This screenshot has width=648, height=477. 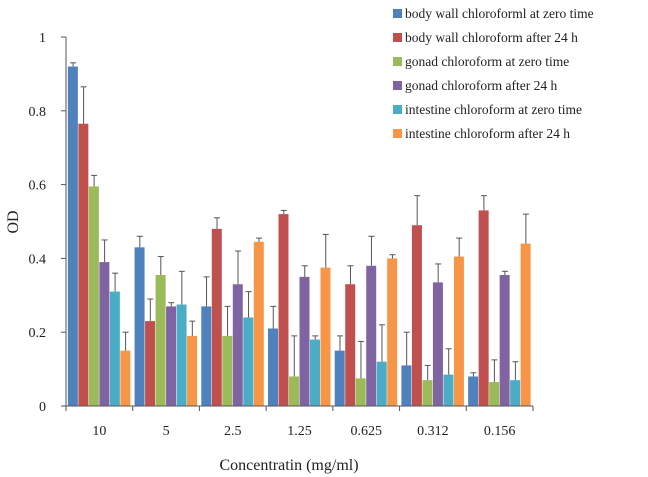 What do you see at coordinates (366, 431) in the screenshot?
I see `x-tick-label: 0.625` at bounding box center [366, 431].